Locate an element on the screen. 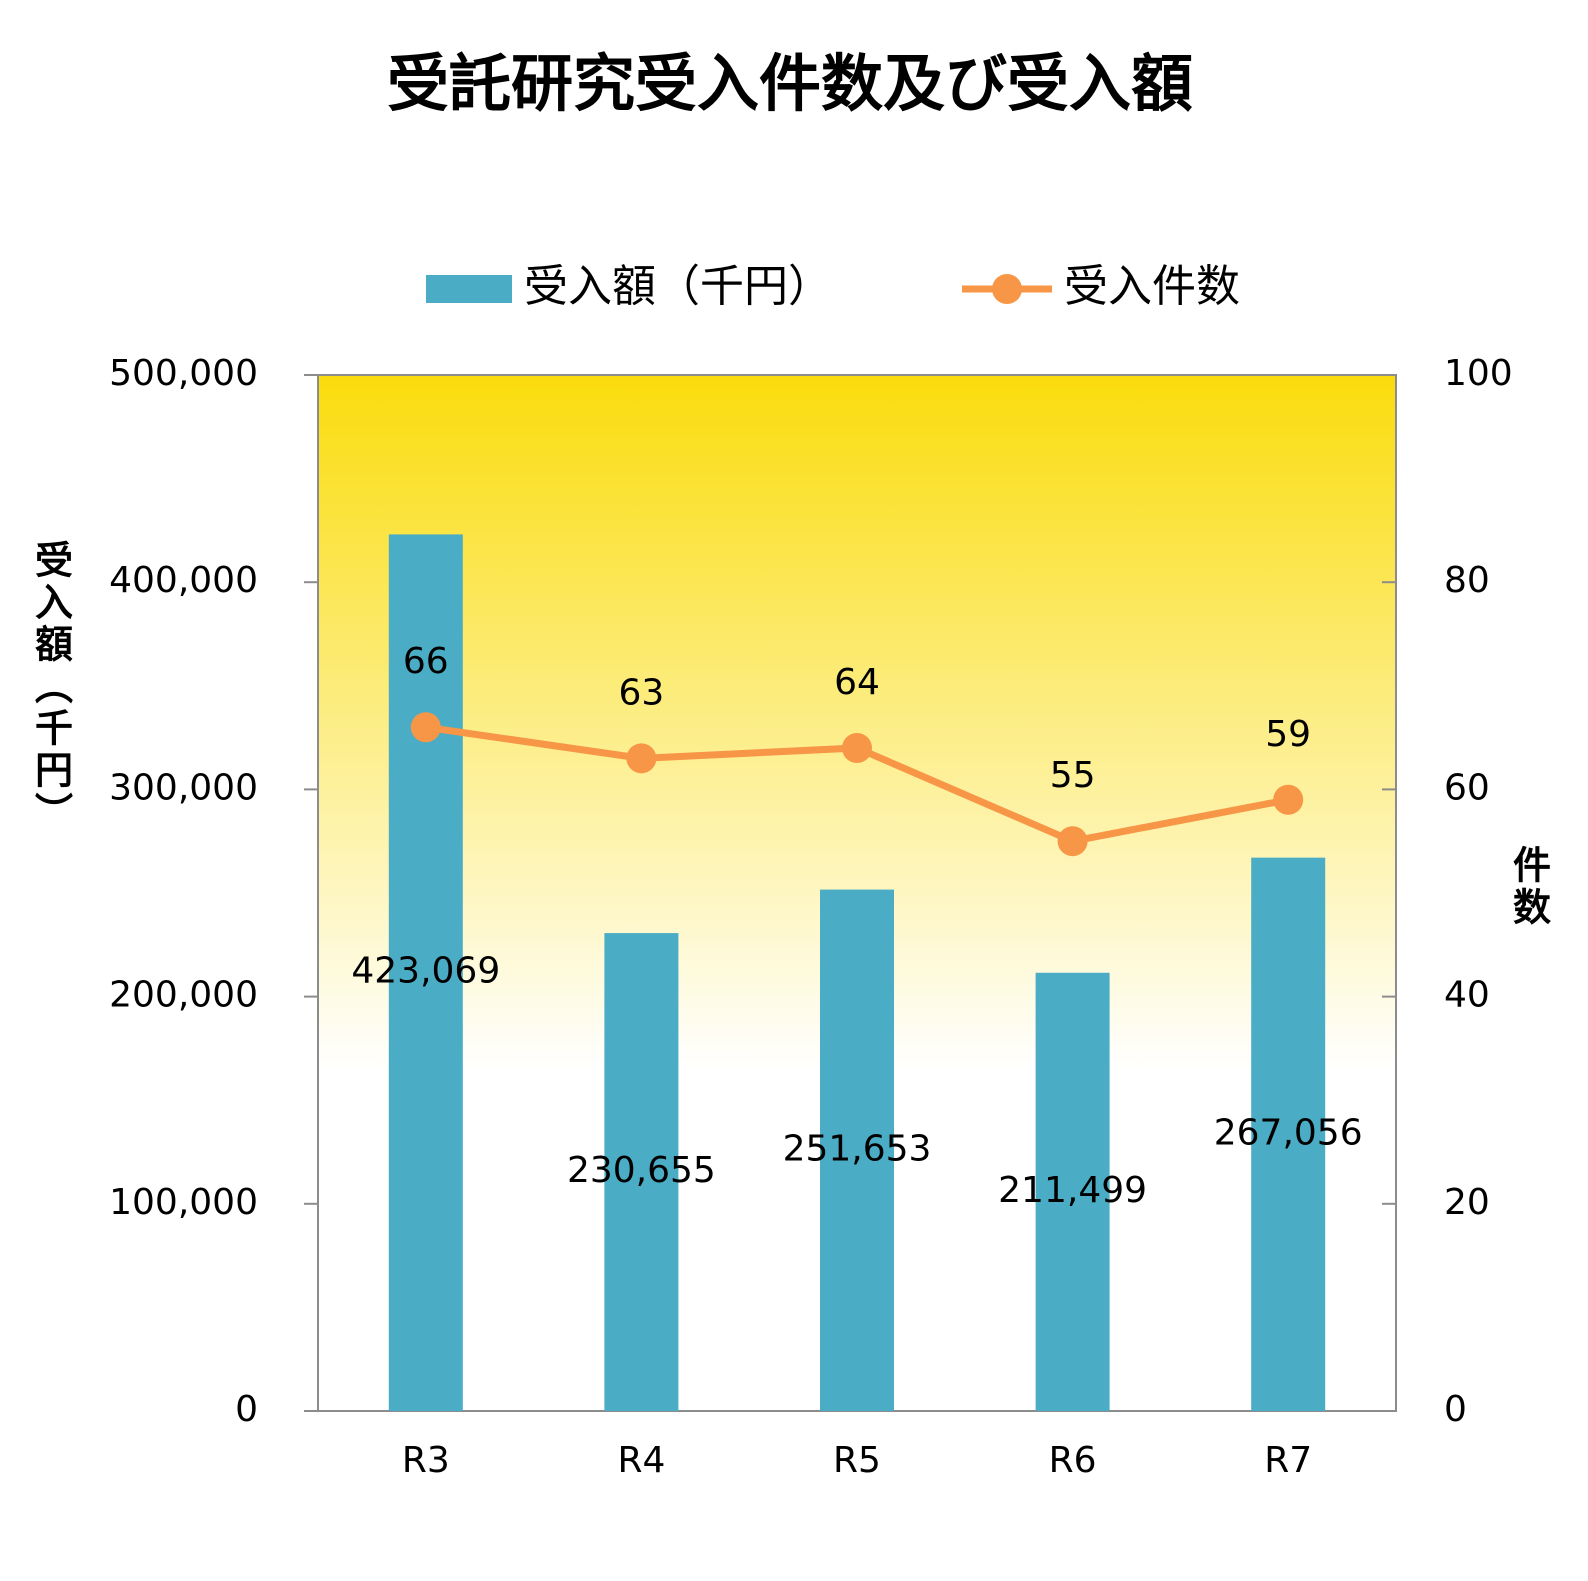 The height and width of the screenshot is (1581, 1588). y-axis-title: 受入額（千円） is located at coordinates (51, 687).